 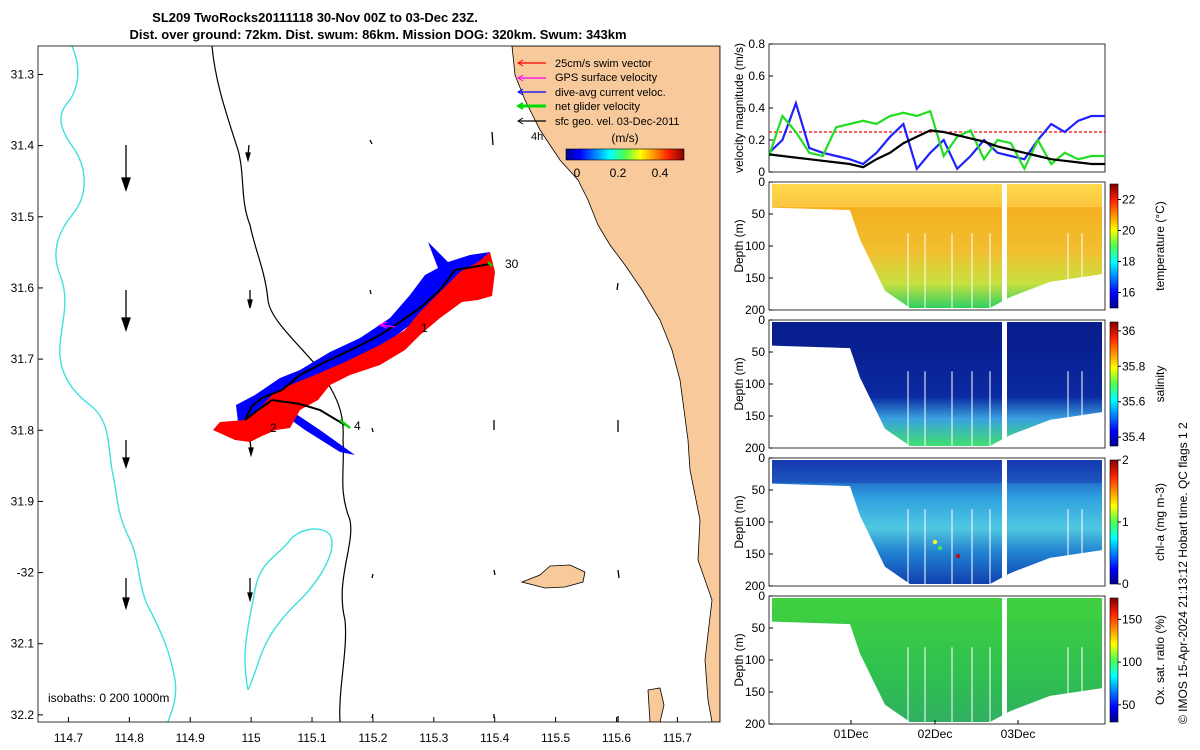 I want to click on velocity-ylabel: velocity magnitude (m/s), so click(x=739, y=108).